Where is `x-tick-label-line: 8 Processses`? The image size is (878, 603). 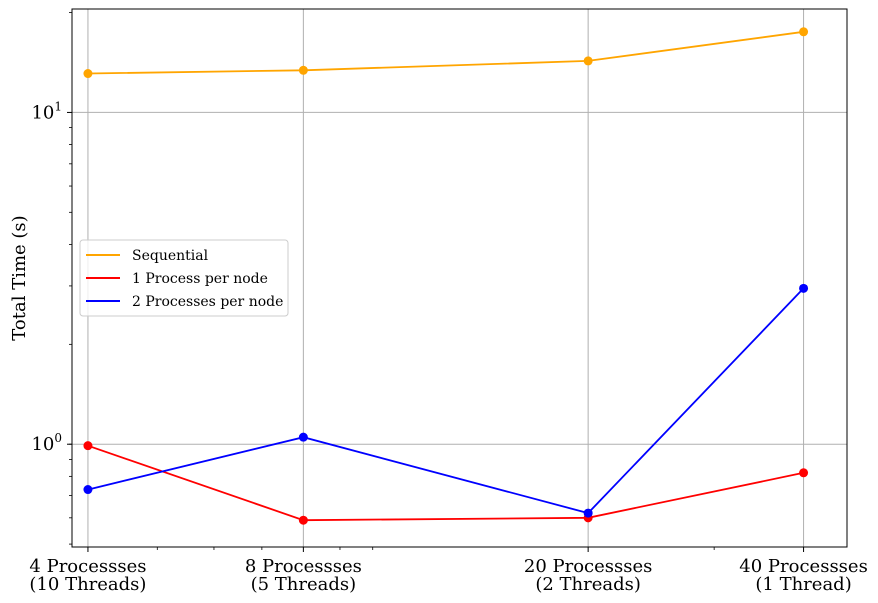
x-tick-label-line: 8 Processses is located at coordinates (303, 566).